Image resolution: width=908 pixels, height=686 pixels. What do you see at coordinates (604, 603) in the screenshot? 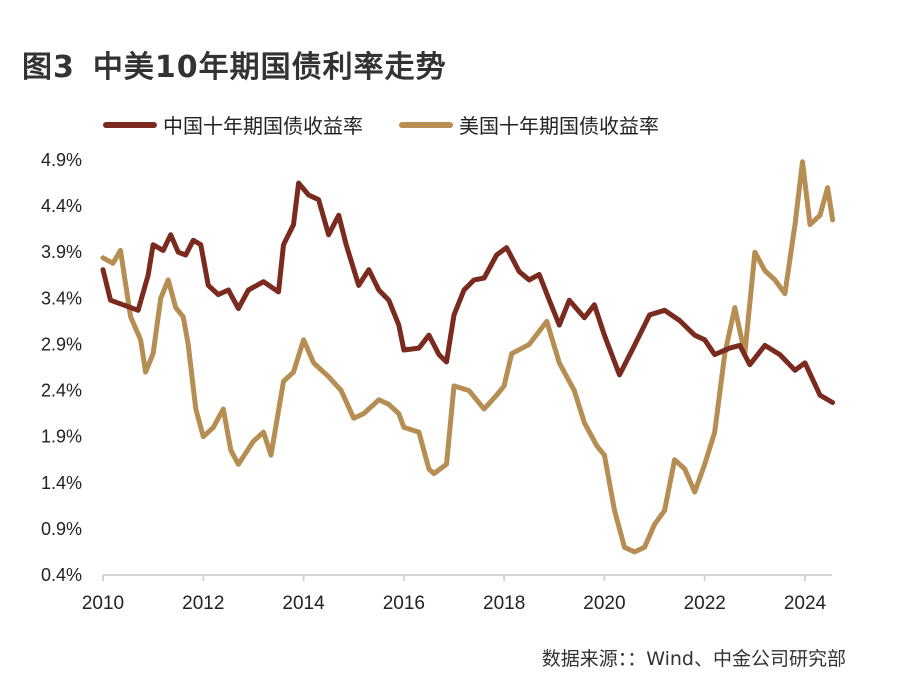
I see `x-tick-label: 2020` at bounding box center [604, 603].